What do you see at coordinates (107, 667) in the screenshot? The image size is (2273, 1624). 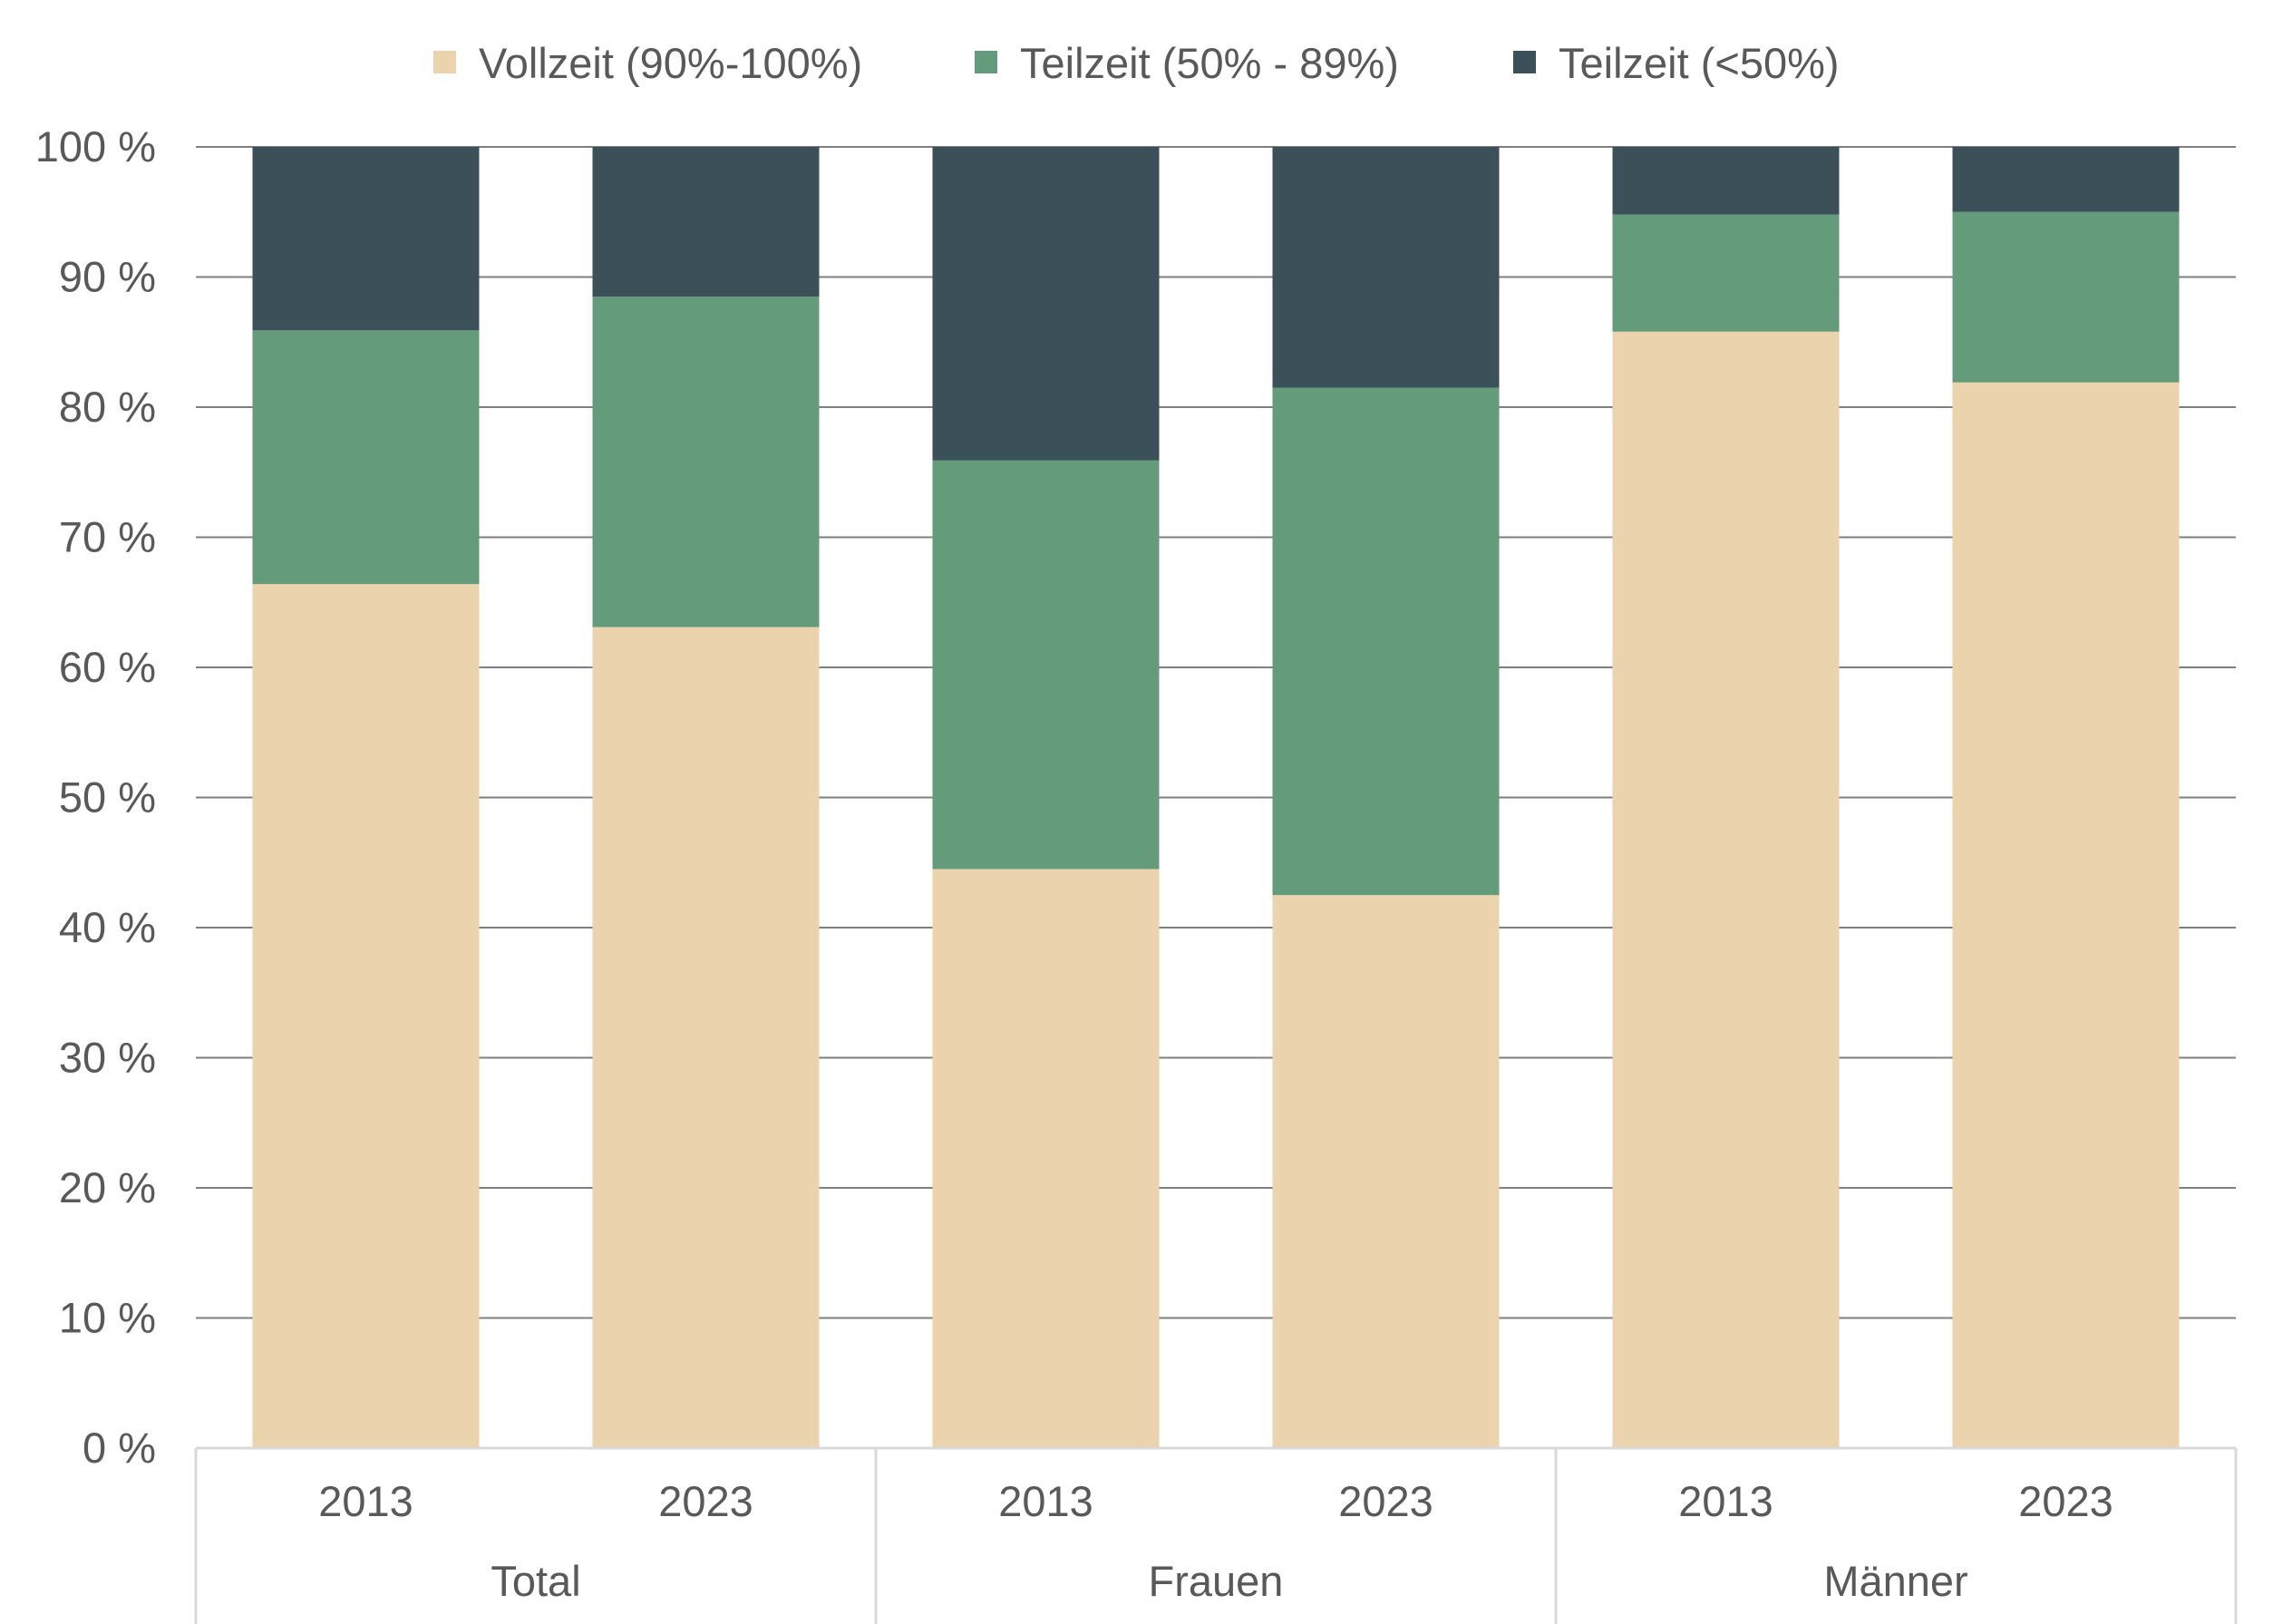 I see `y-tick-label: 60 %` at bounding box center [107, 667].